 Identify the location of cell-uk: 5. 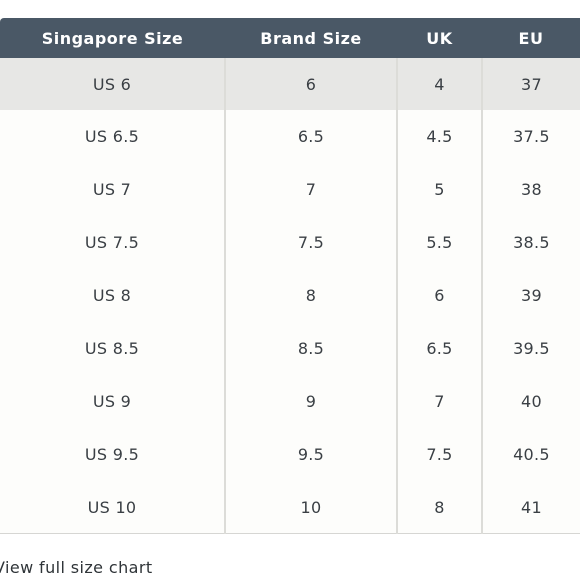
(439, 189).